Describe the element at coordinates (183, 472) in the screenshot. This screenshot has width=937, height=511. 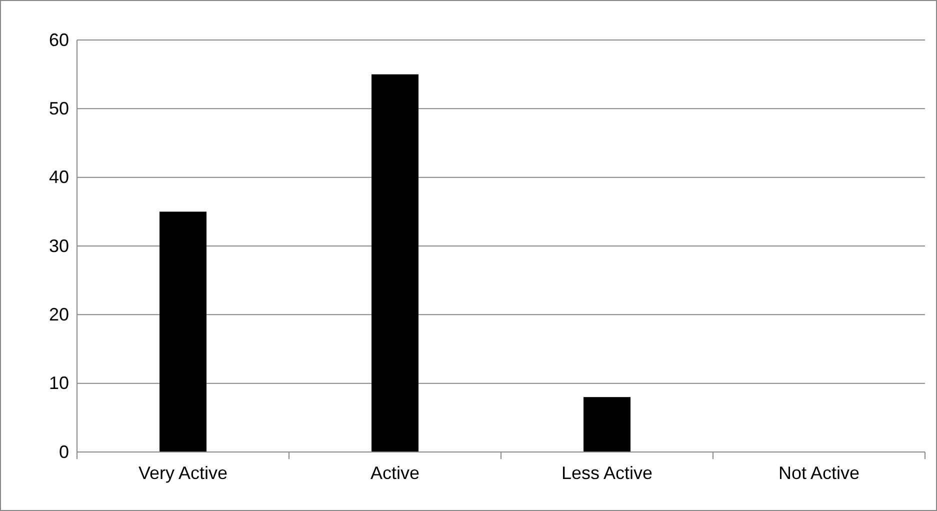
I see `x-tick-label: Very Active` at that location.